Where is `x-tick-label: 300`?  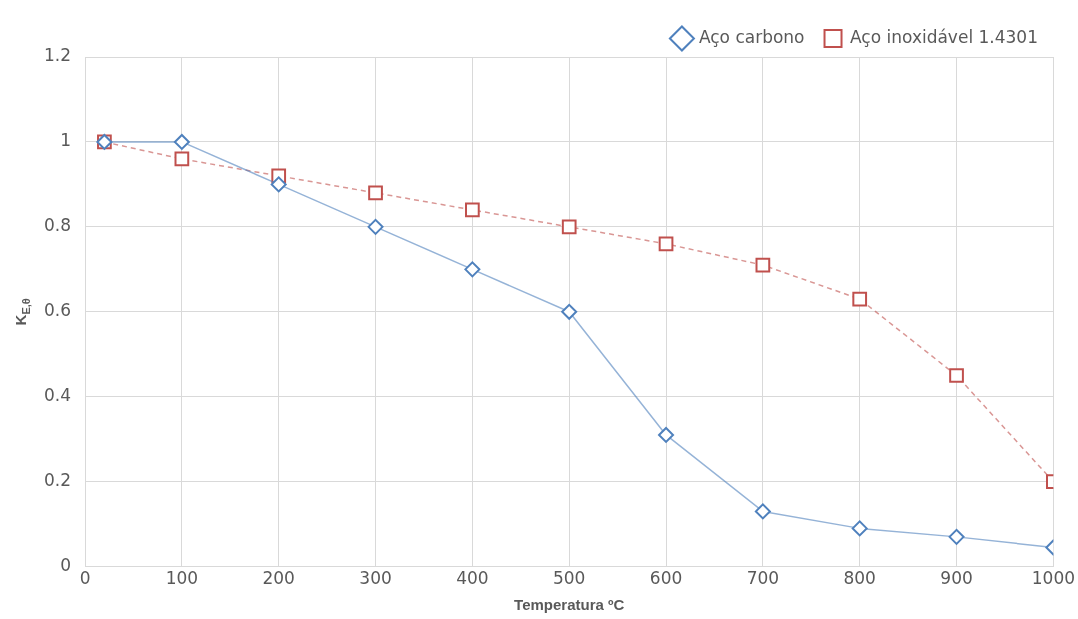
x-tick-label: 300 is located at coordinates (375, 578).